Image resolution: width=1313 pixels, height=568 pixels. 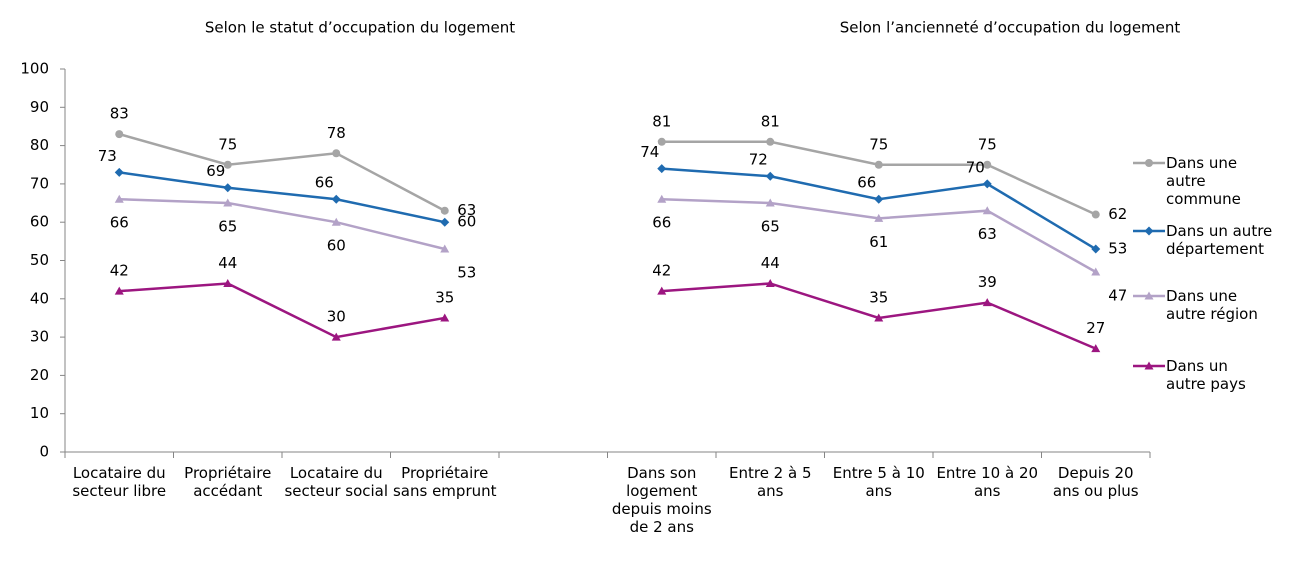 I want to click on data-label: 39, so click(x=987, y=282).